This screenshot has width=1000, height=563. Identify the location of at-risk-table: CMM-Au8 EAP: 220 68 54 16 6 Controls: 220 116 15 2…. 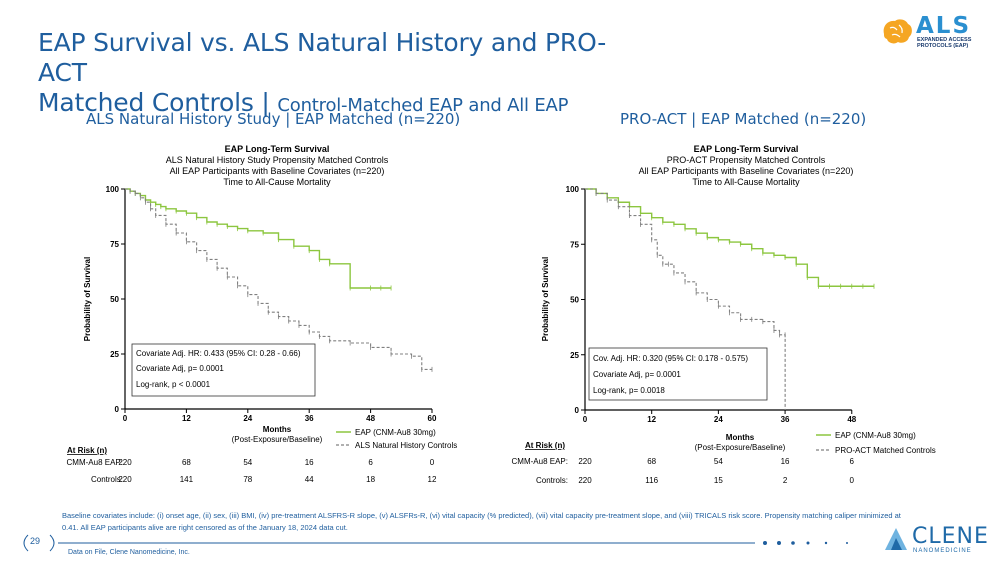
(683, 471).